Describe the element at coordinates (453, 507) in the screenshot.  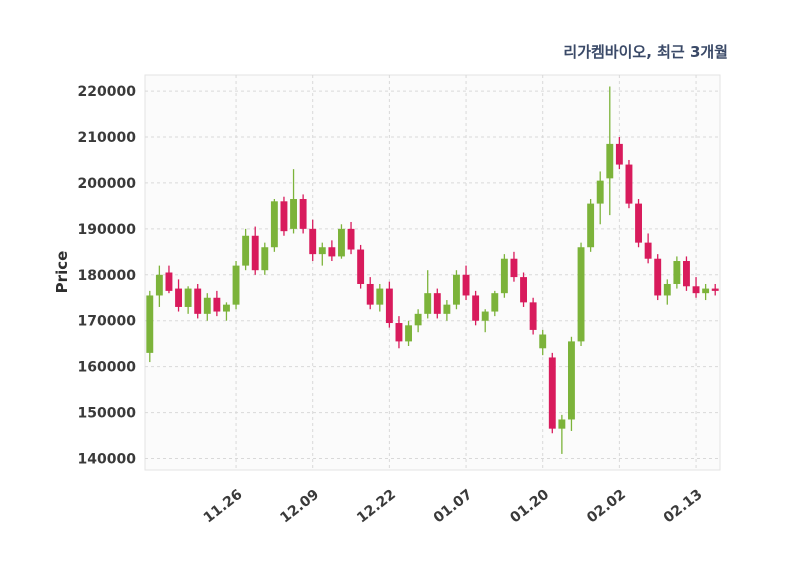
I see `x-tick-label: 01.07` at that location.